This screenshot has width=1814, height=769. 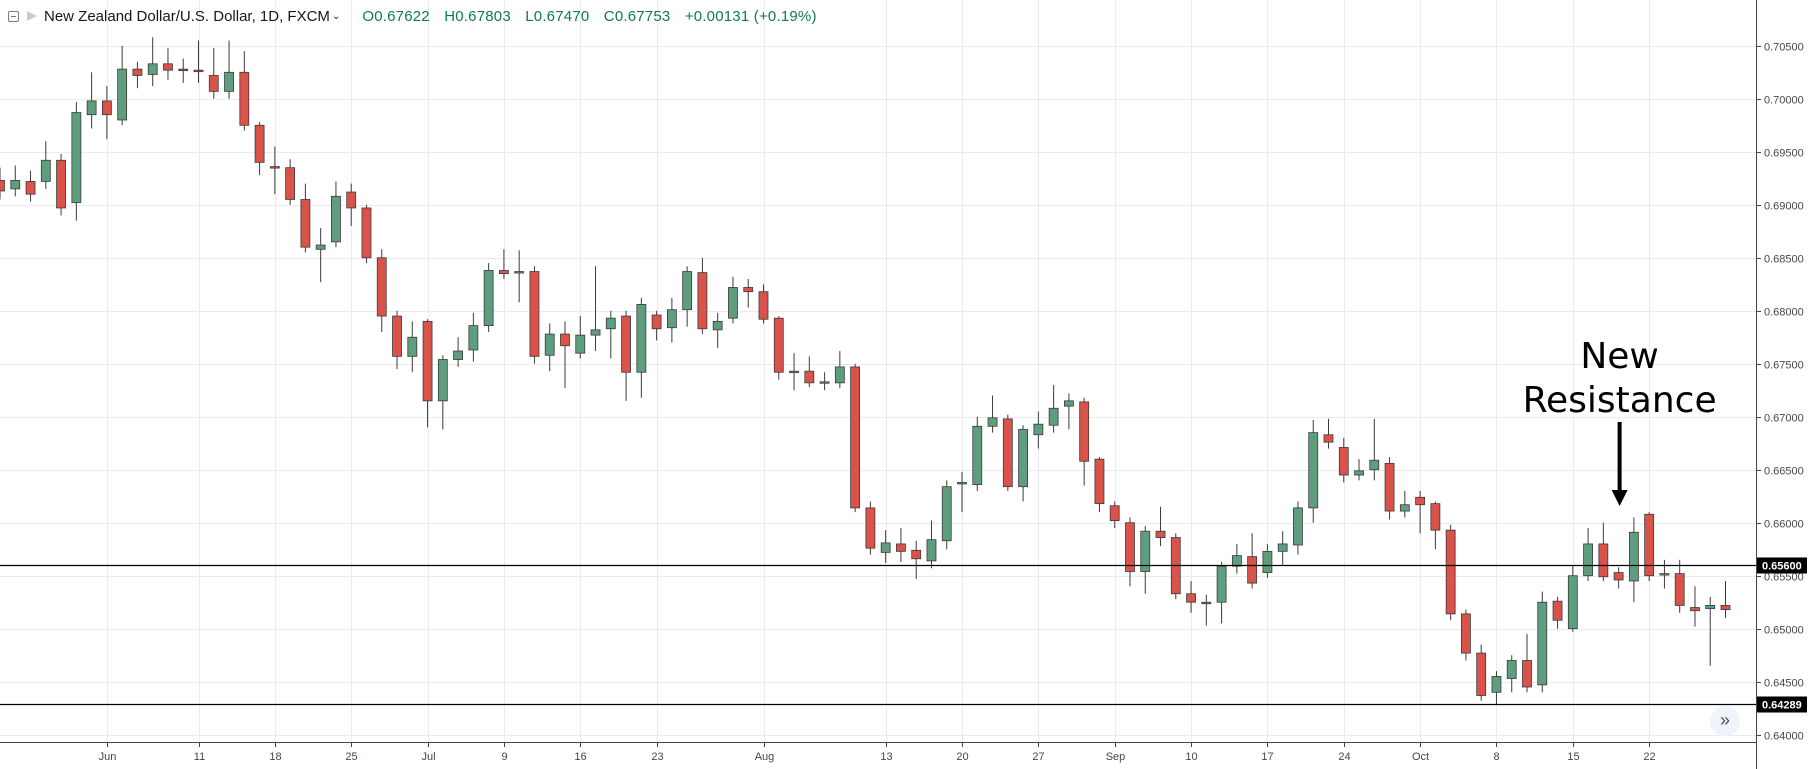 What do you see at coordinates (886, 757) in the screenshot?
I see `time-tick-label: 13` at bounding box center [886, 757].